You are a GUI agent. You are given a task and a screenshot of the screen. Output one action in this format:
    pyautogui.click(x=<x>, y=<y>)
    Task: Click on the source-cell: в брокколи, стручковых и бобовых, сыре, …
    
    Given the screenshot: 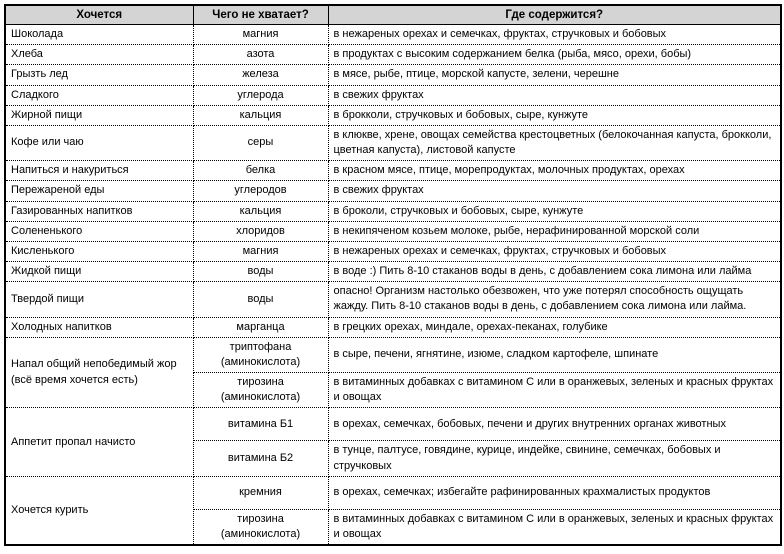 What is the action you would take?
    pyautogui.click(x=554, y=115)
    